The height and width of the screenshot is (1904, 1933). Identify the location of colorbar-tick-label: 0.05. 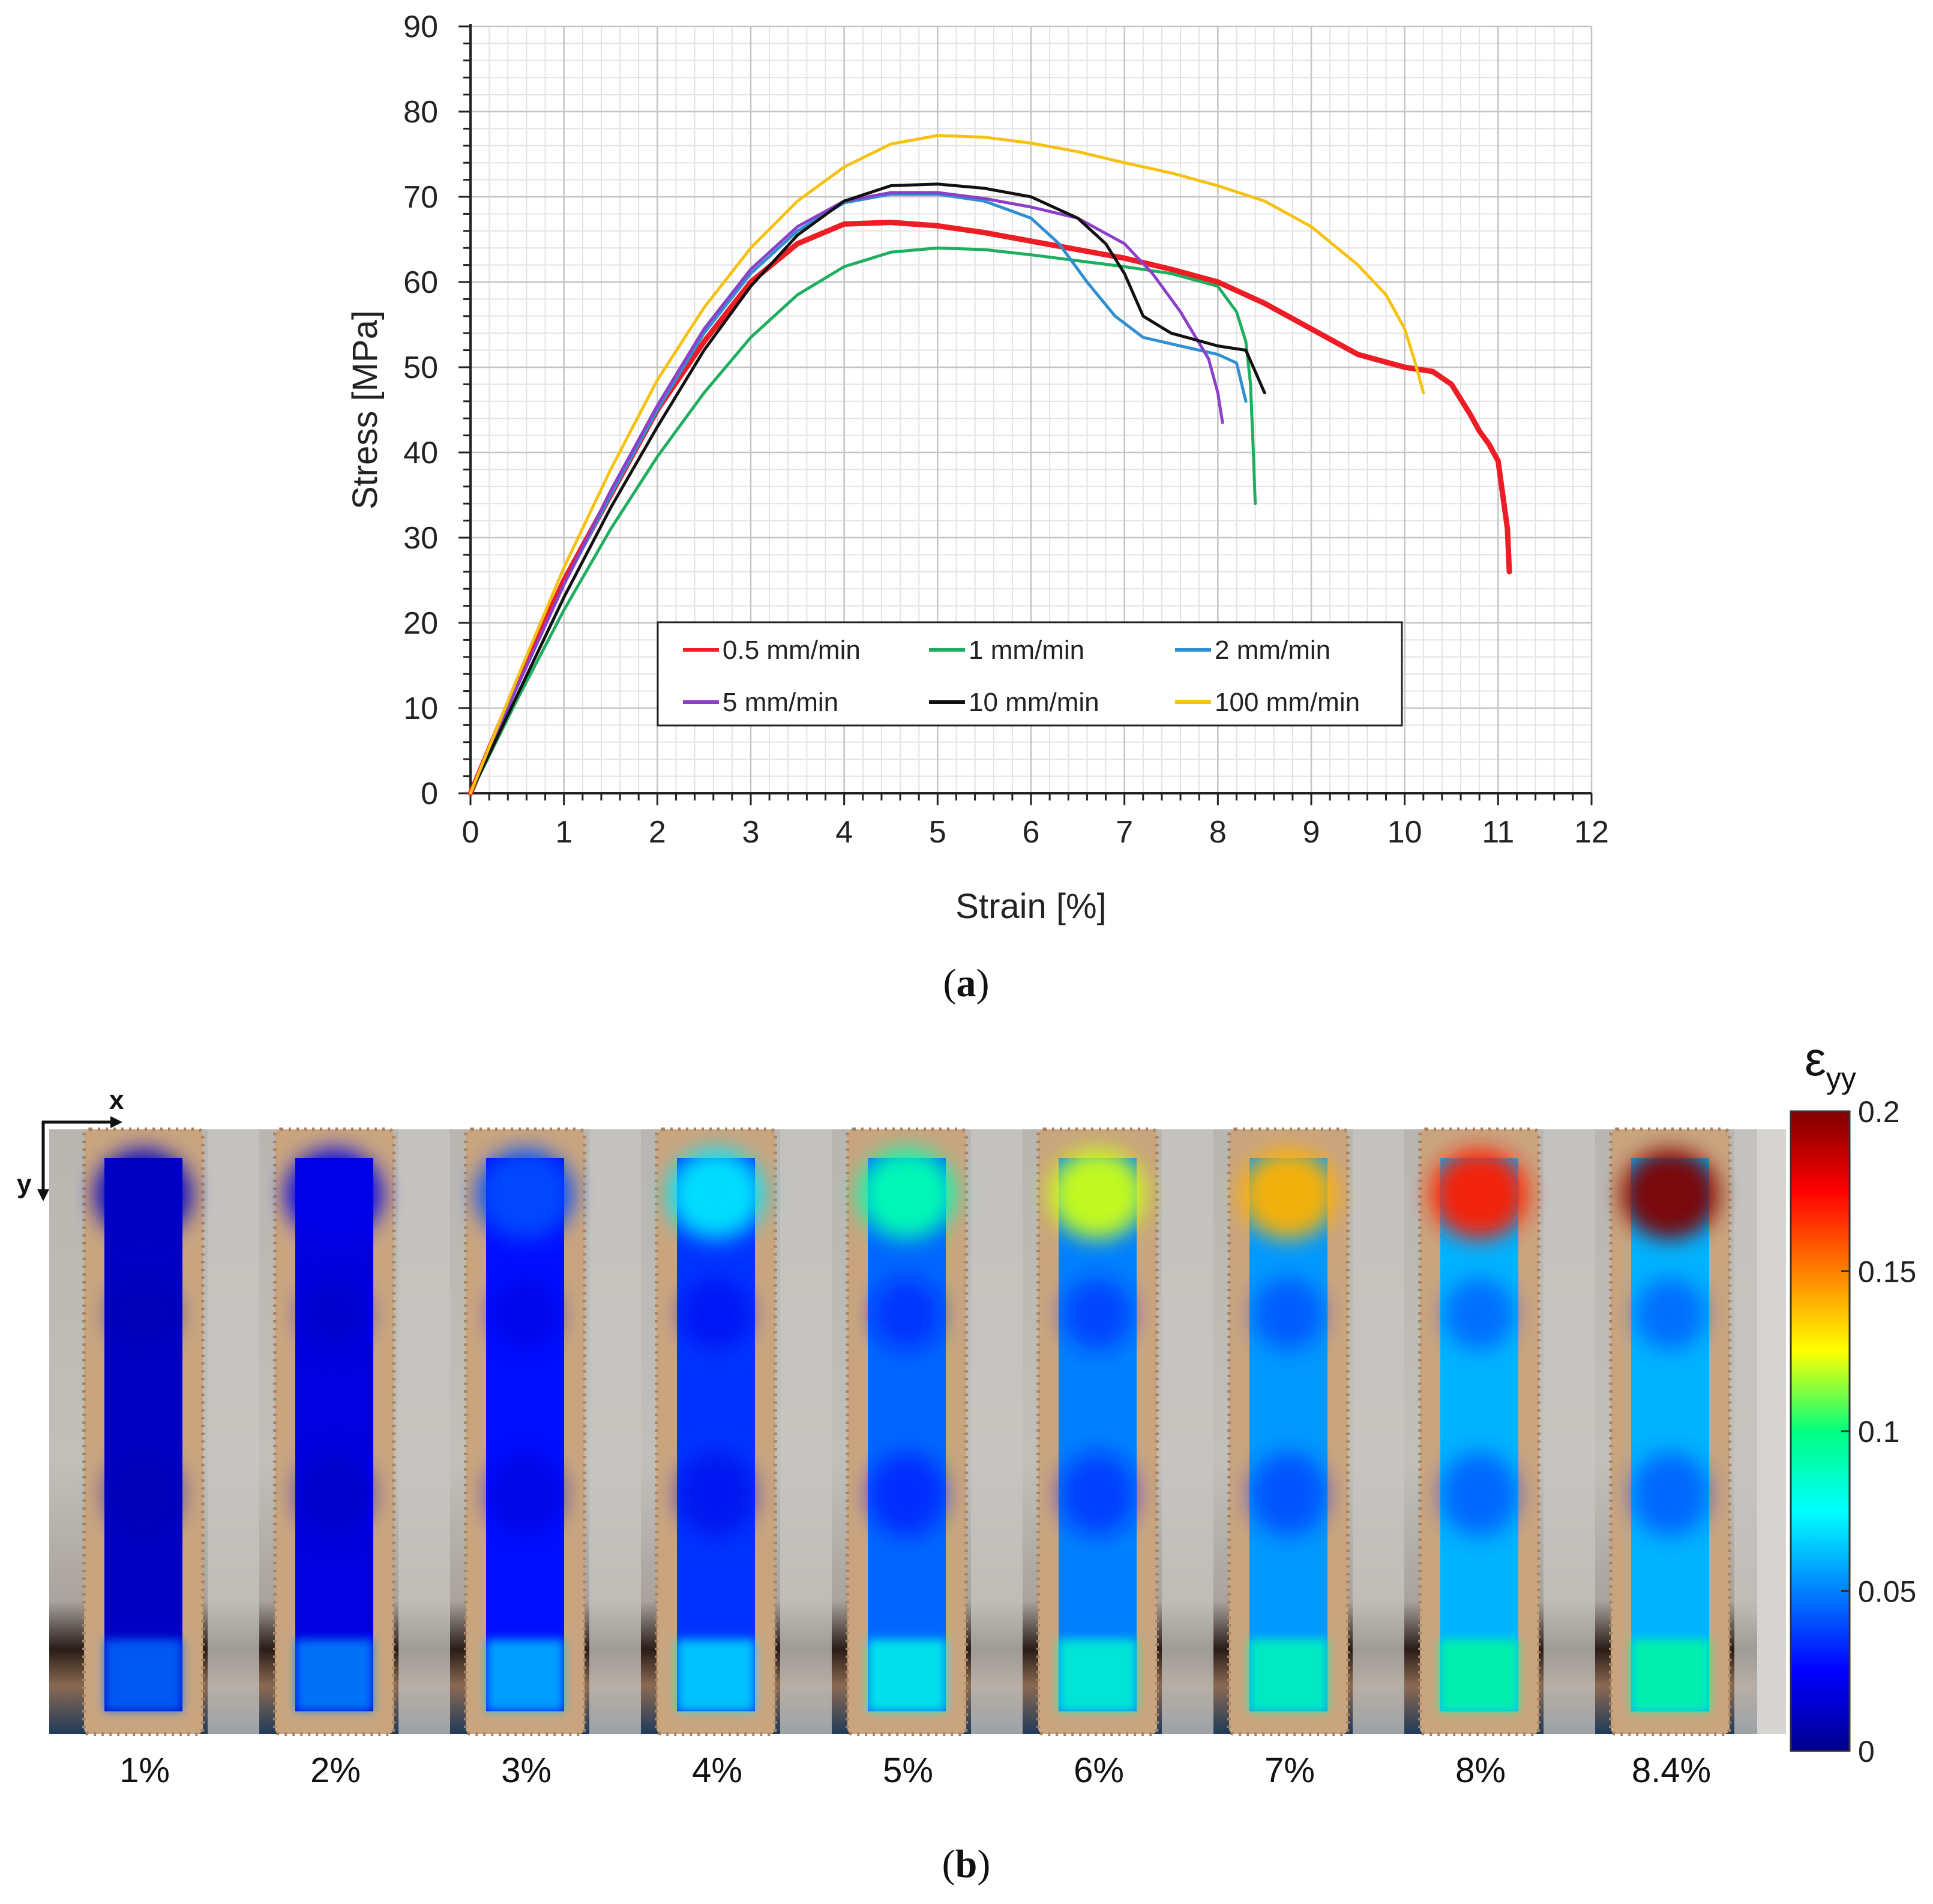
(1887, 1592).